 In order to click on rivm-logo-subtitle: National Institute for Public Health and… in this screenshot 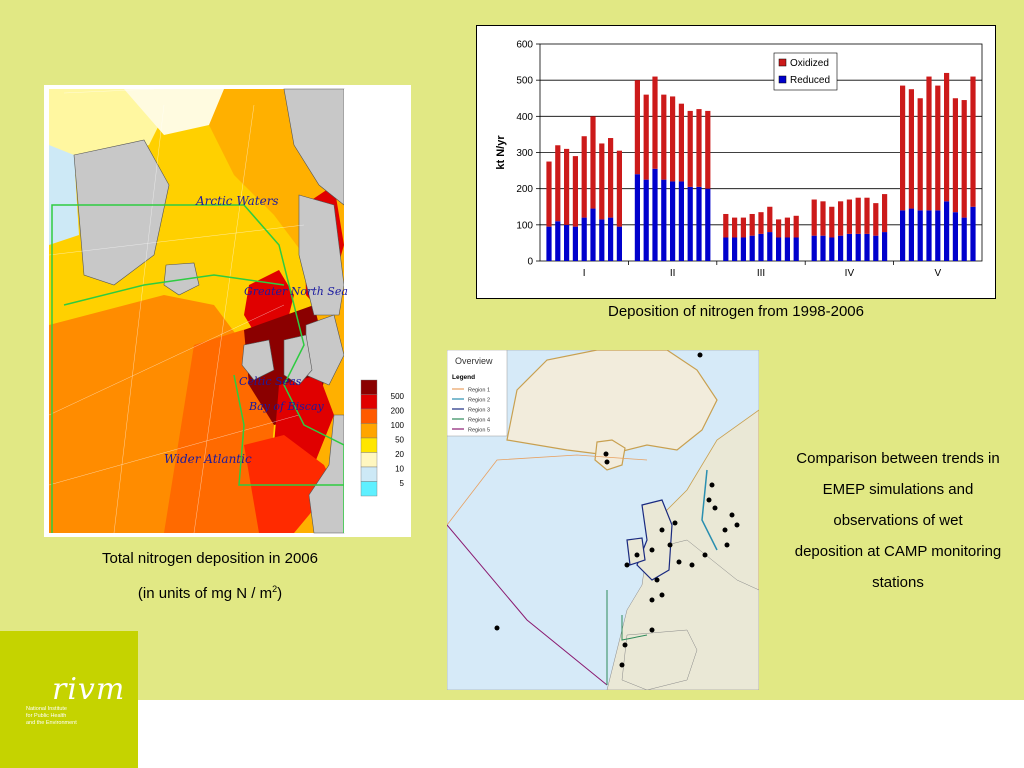, I will do `click(76, 716)`.